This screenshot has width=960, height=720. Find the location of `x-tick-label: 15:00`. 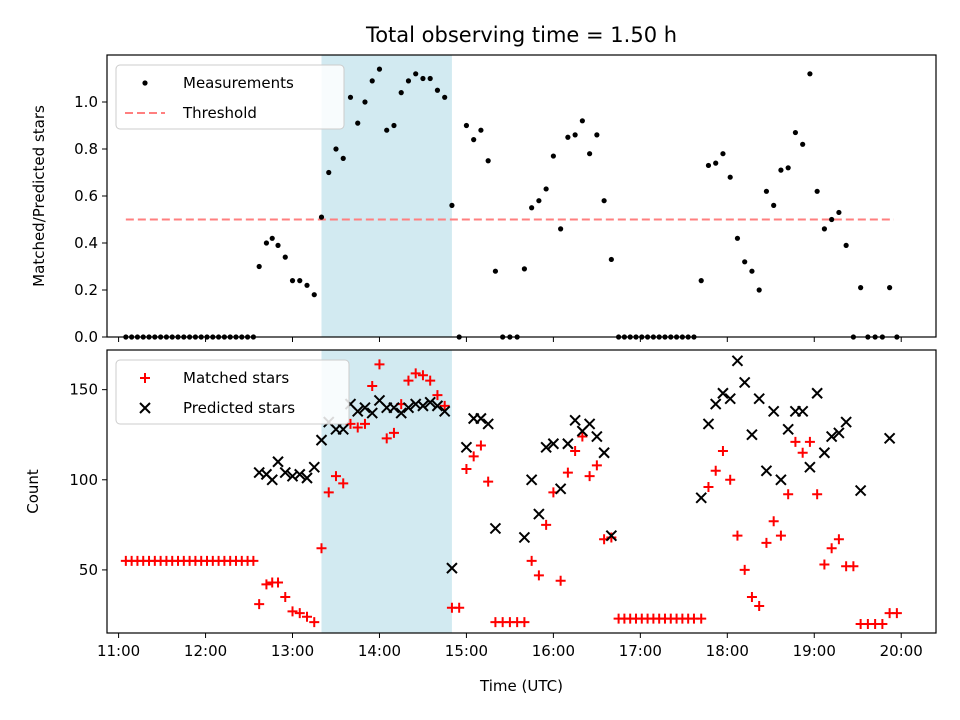

x-tick-label: 15:00 is located at coordinates (466, 651).